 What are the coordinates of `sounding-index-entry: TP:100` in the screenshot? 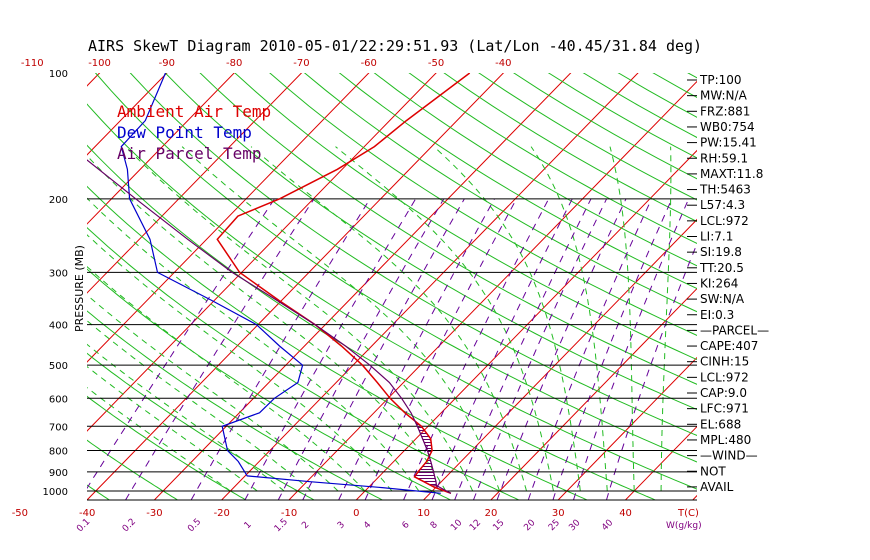 It's located at (720, 80).